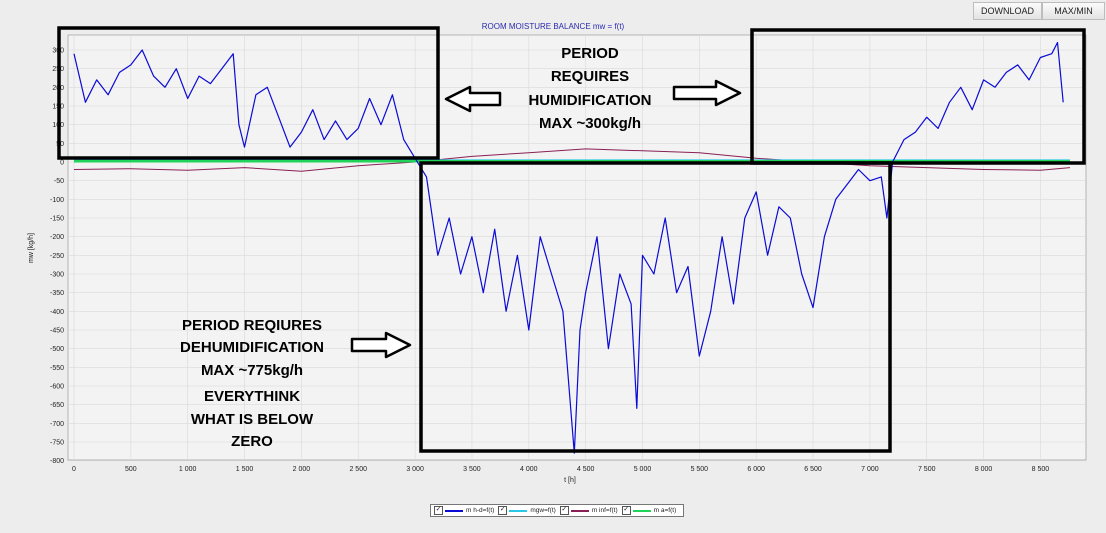  Describe the element at coordinates (590, 123) in the screenshot. I see `annotation-humid-line: MAX ~300kg/h` at that location.